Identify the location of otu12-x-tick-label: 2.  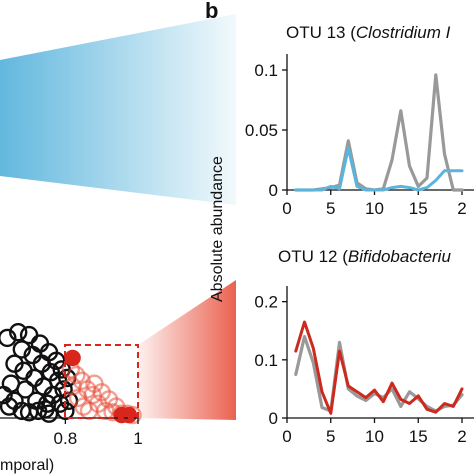
(461, 436).